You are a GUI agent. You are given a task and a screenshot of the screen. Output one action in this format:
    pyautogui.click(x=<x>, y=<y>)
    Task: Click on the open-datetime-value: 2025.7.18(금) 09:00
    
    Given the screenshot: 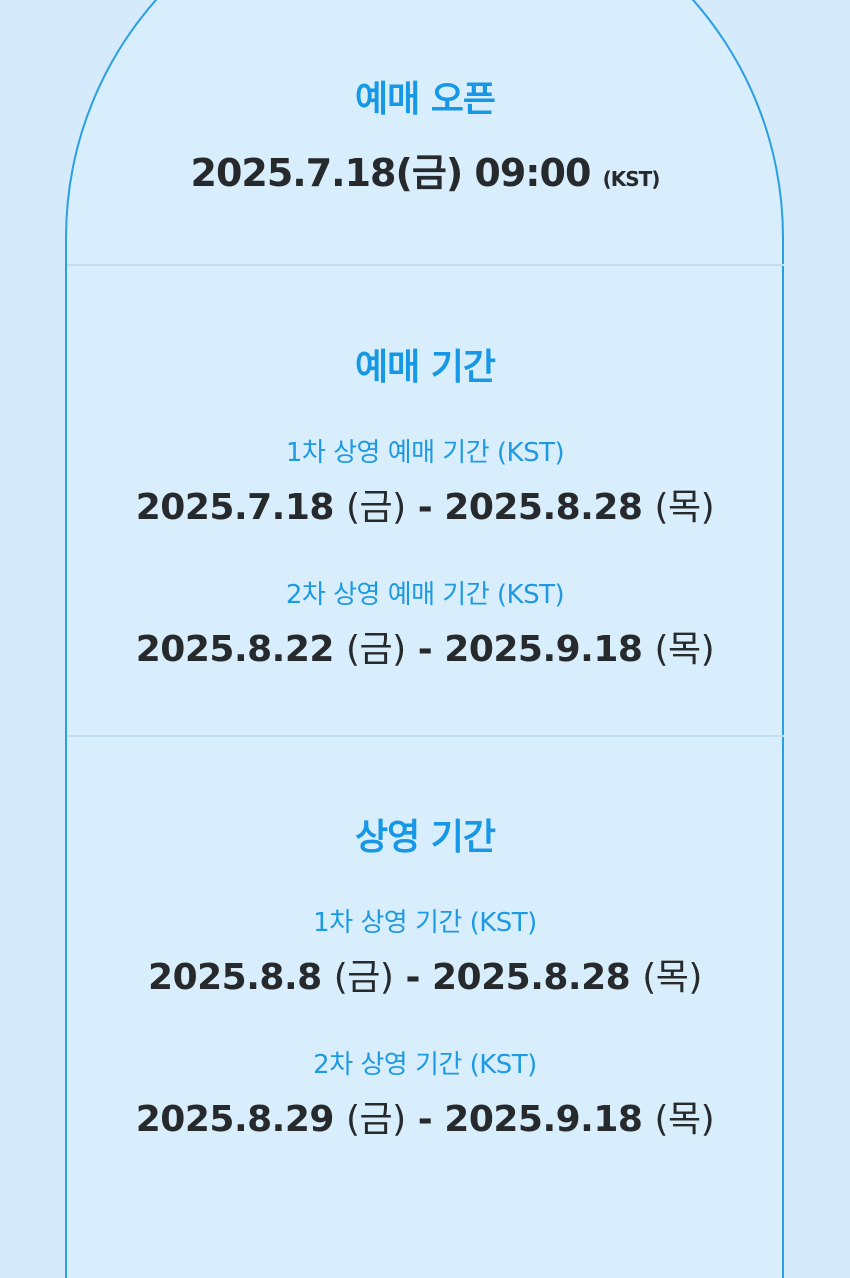 What is the action you would take?
    pyautogui.click(x=391, y=173)
    